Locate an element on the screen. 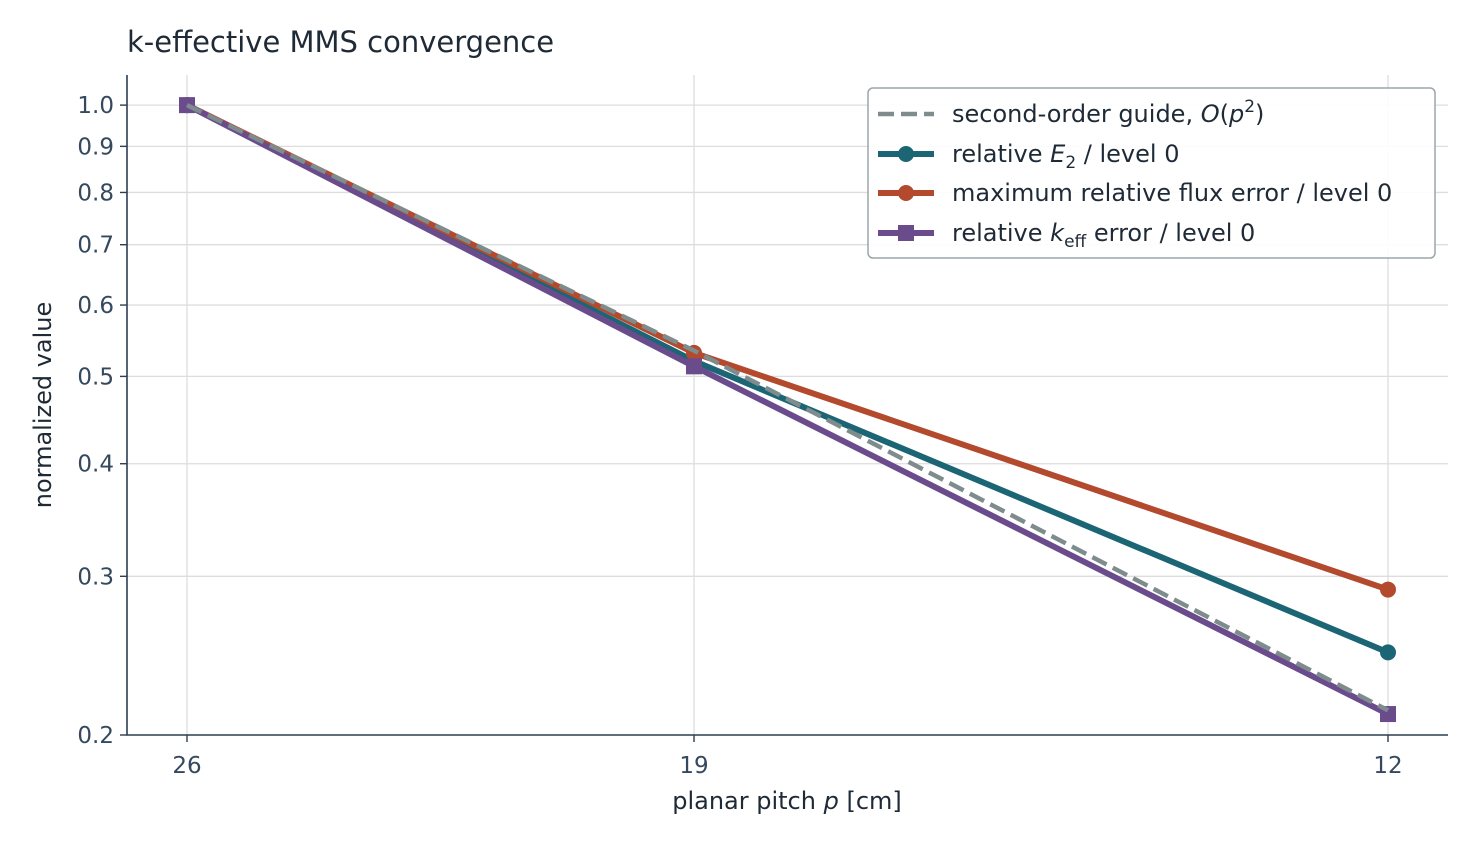 The width and height of the screenshot is (1475, 846). y-axis-label: normalized value is located at coordinates (43, 405).